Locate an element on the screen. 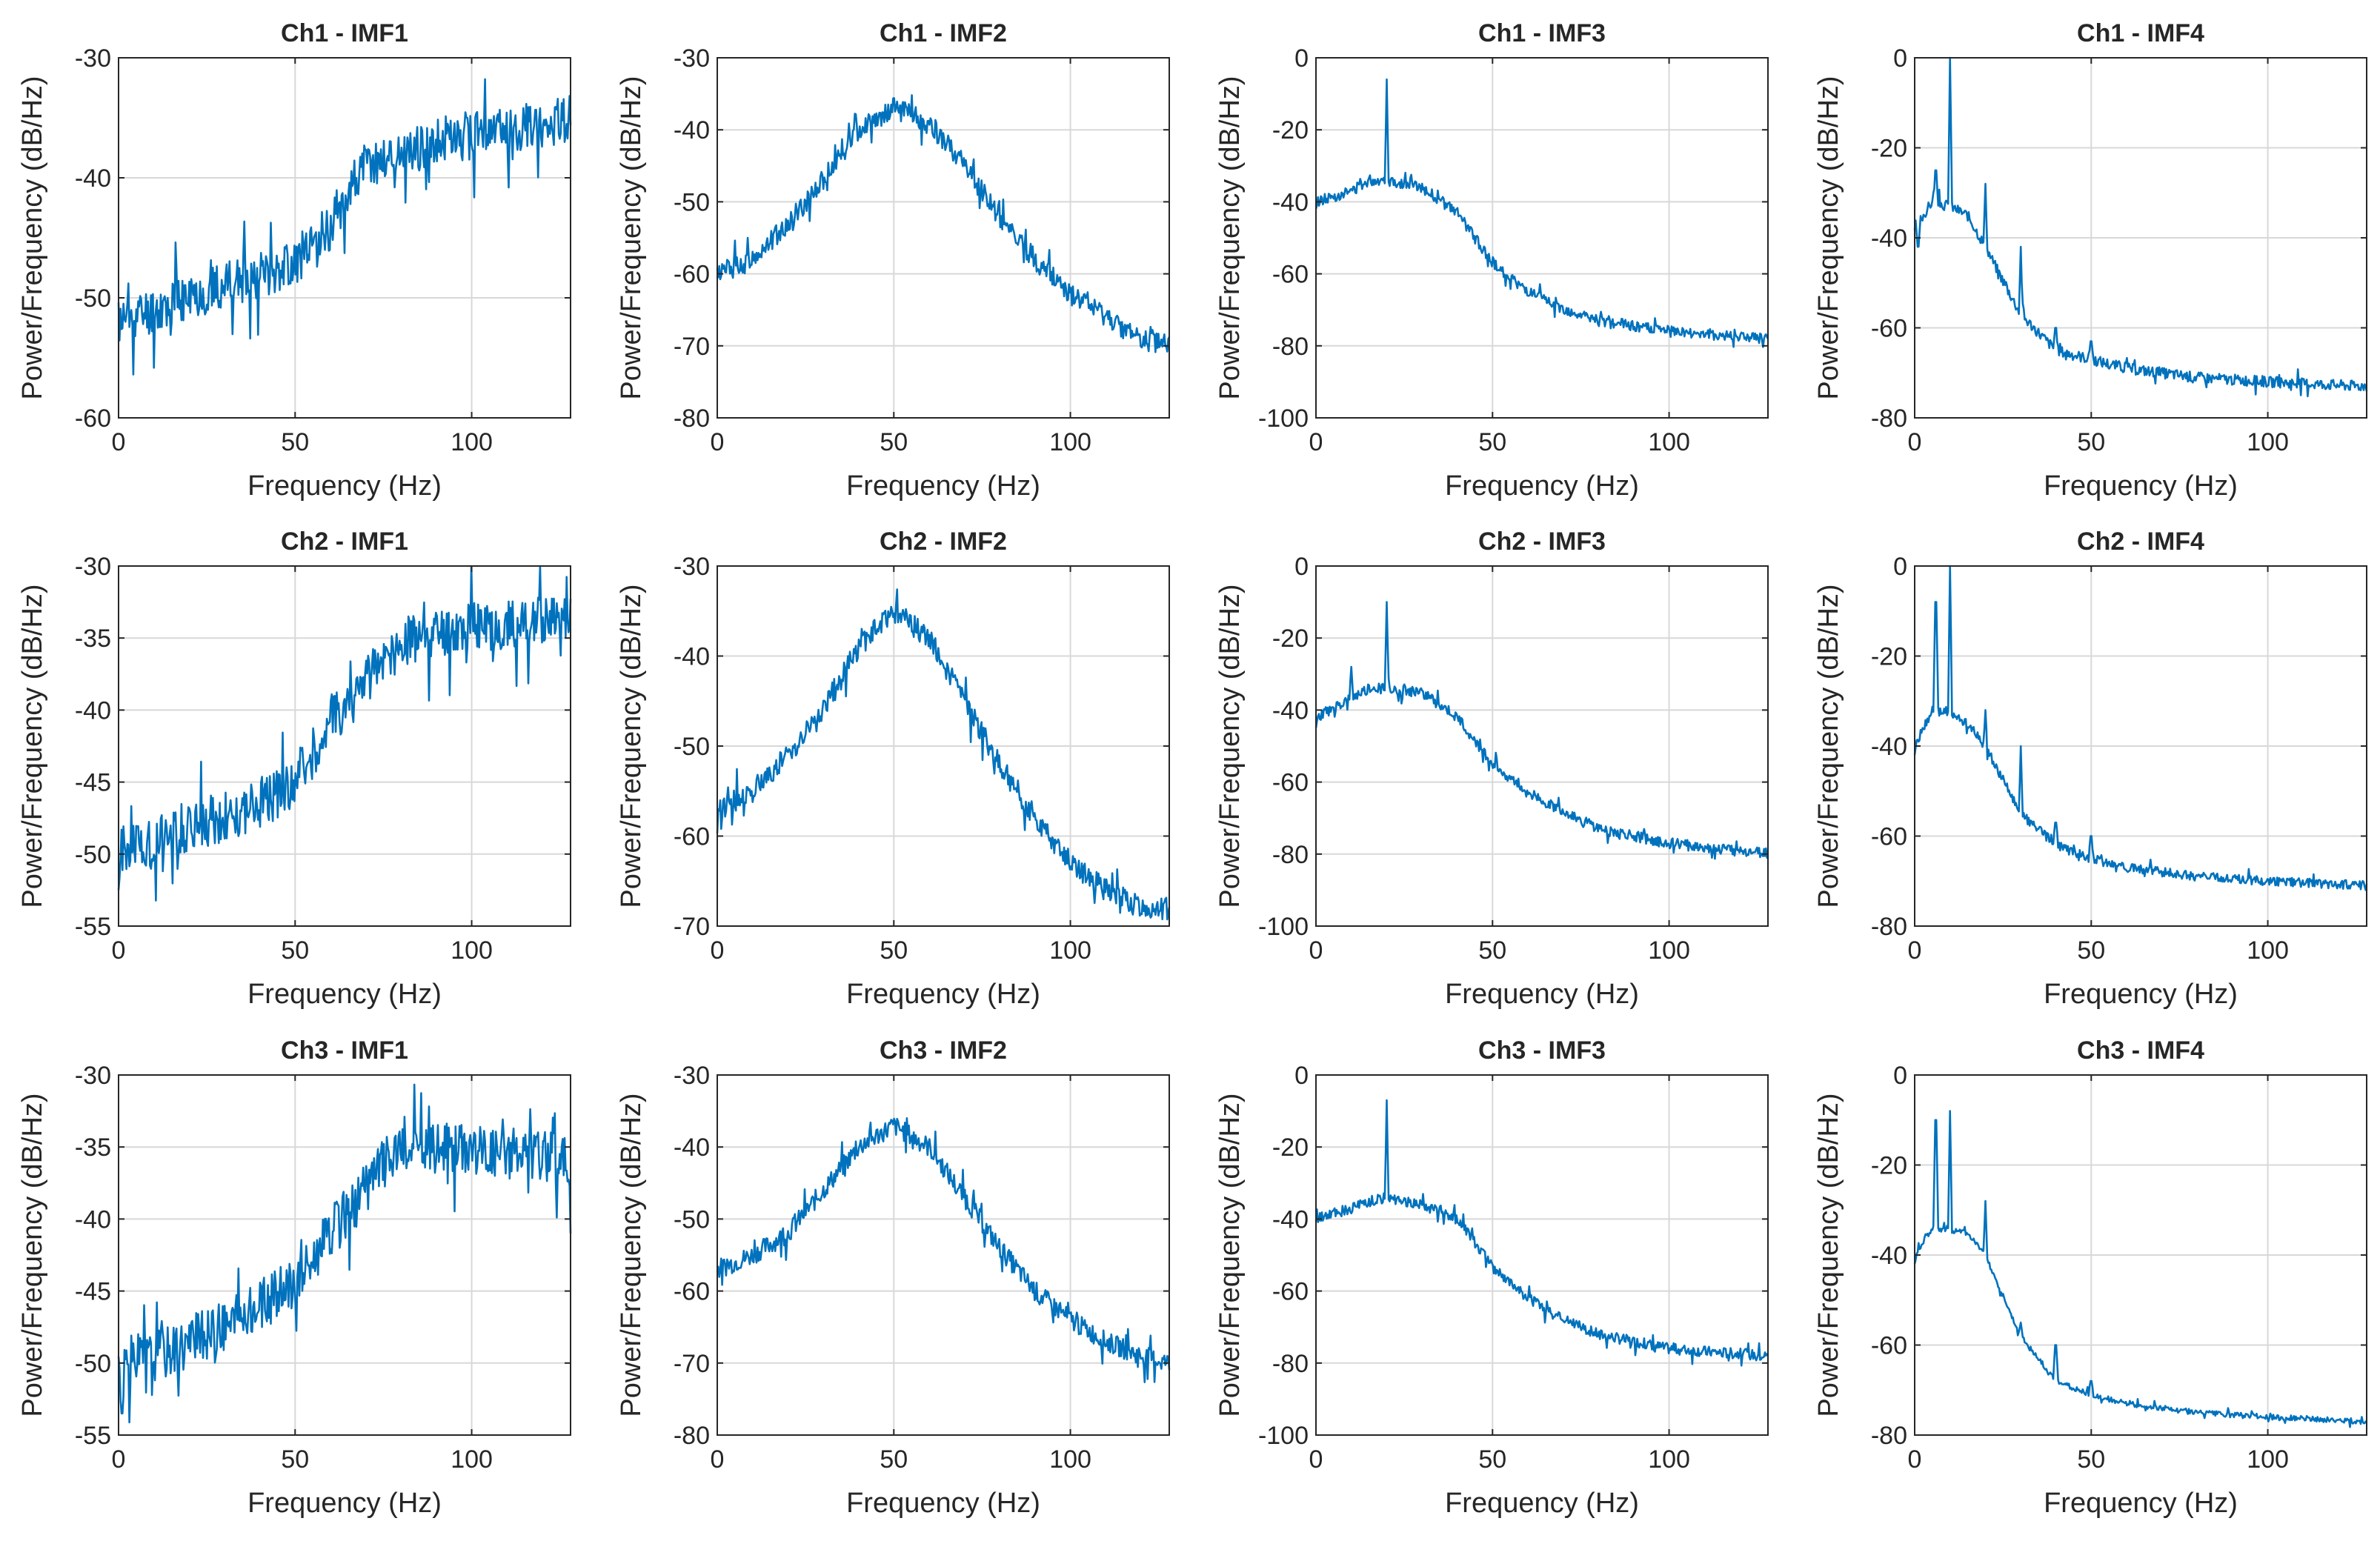  subplot-title: Ch3 - IMF4 is located at coordinates (2140, 1050).